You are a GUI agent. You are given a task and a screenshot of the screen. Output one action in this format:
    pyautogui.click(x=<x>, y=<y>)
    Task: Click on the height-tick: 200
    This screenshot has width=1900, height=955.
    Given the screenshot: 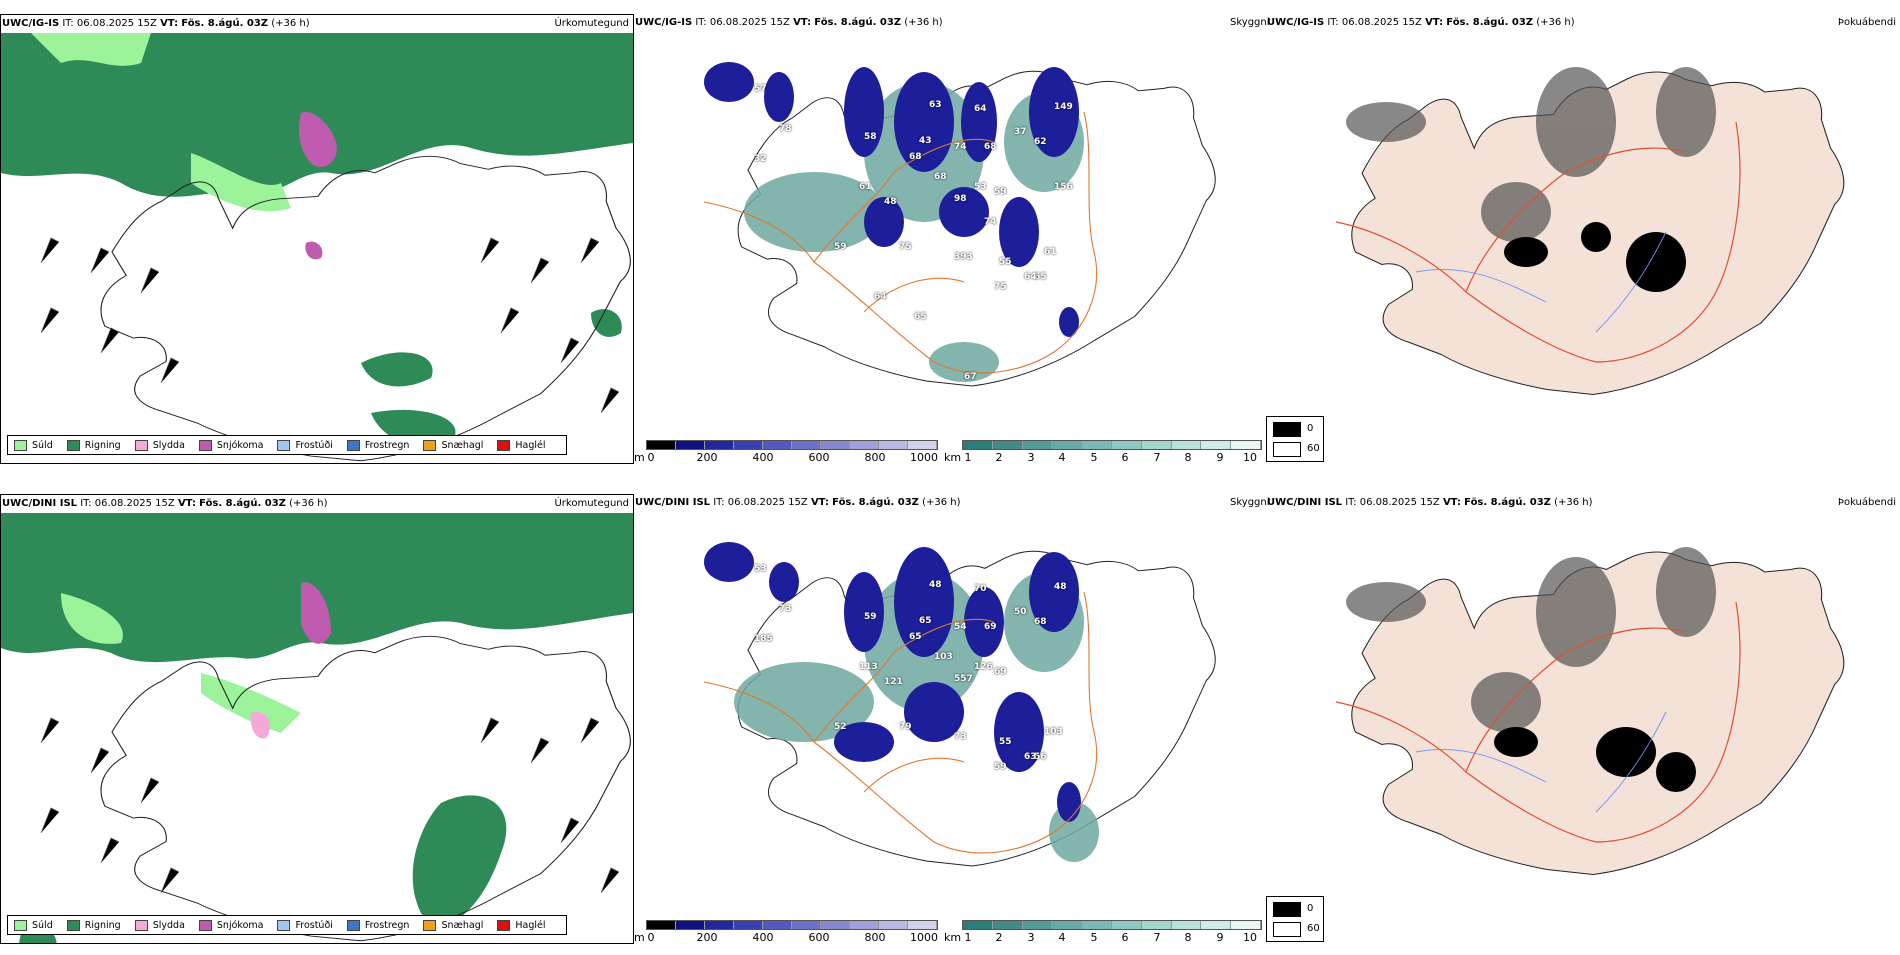 What is the action you would take?
    pyautogui.click(x=707, y=457)
    